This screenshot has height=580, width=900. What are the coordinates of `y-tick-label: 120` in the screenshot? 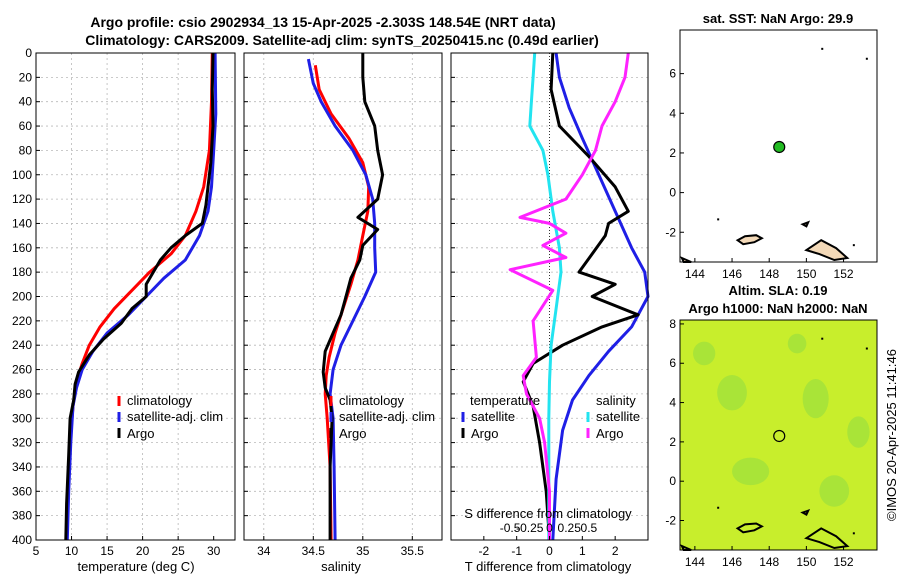 It's located at (22, 199).